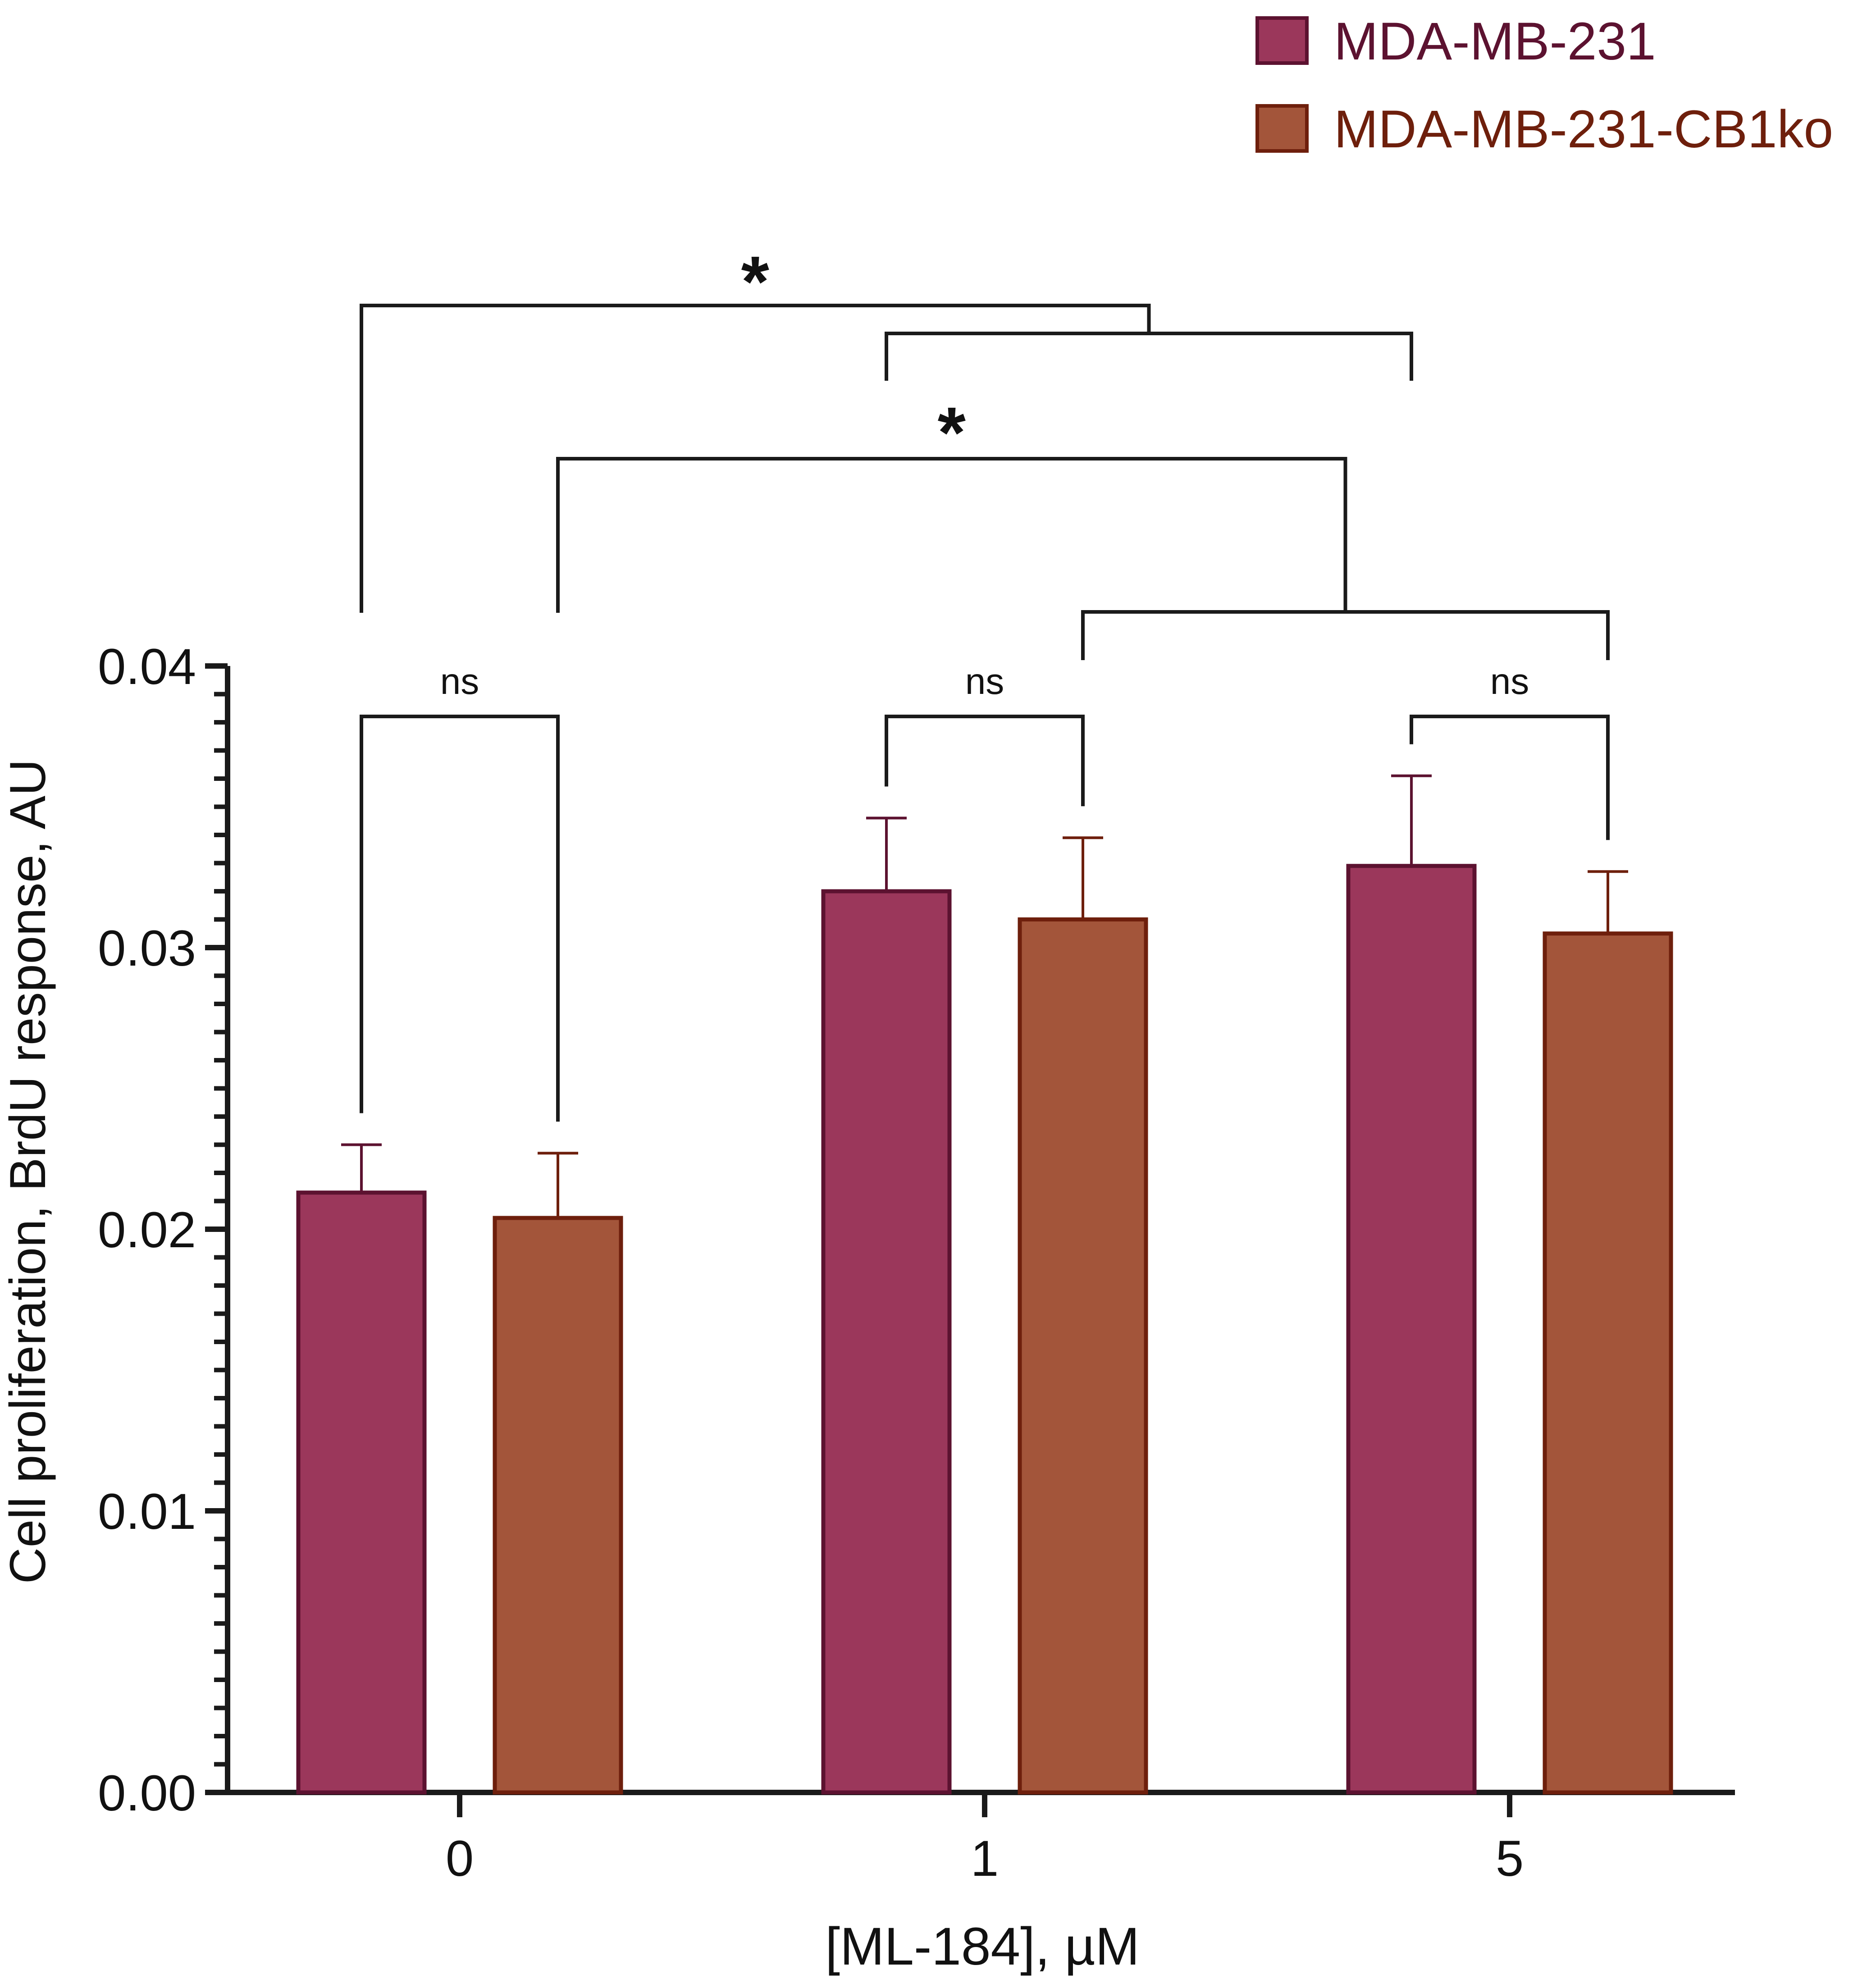 This screenshot has width=1867, height=1988. I want to click on legend: MDA-MB-231 MDA-MB-231-CB1ko, so click(1544, 85).